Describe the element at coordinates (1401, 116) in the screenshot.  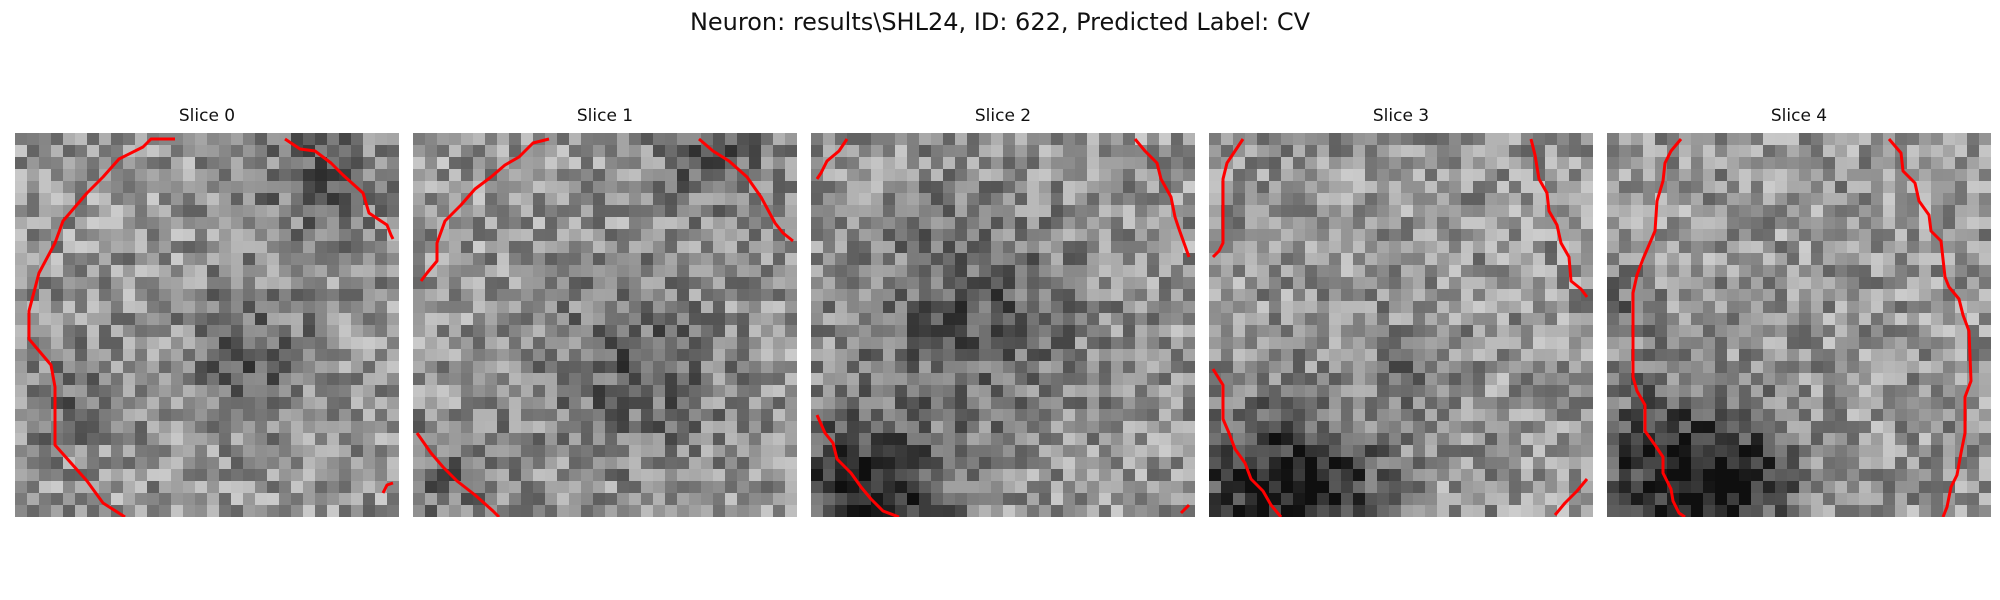
I see `slice-title: Slice 3` at that location.